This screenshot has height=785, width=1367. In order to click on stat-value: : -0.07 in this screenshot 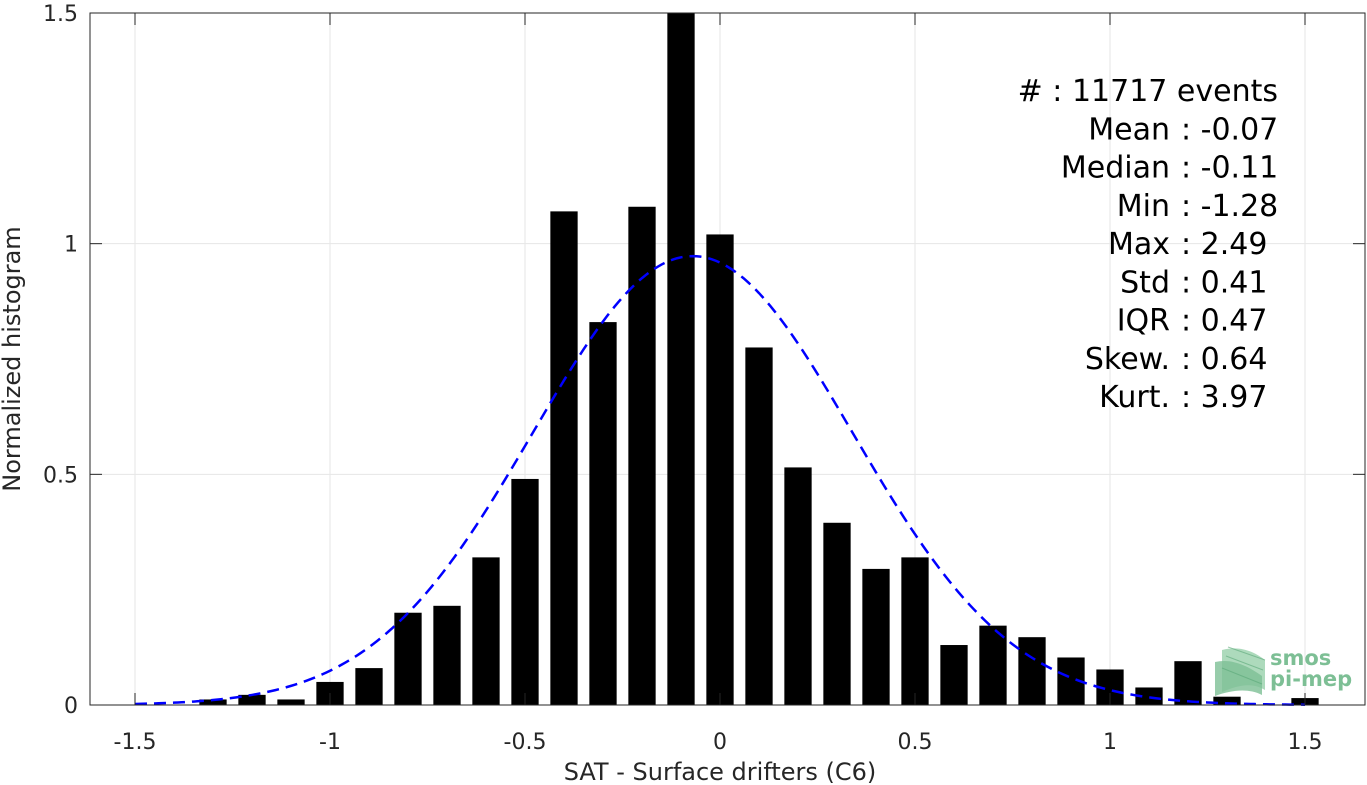, I will do `click(1229, 129)`.